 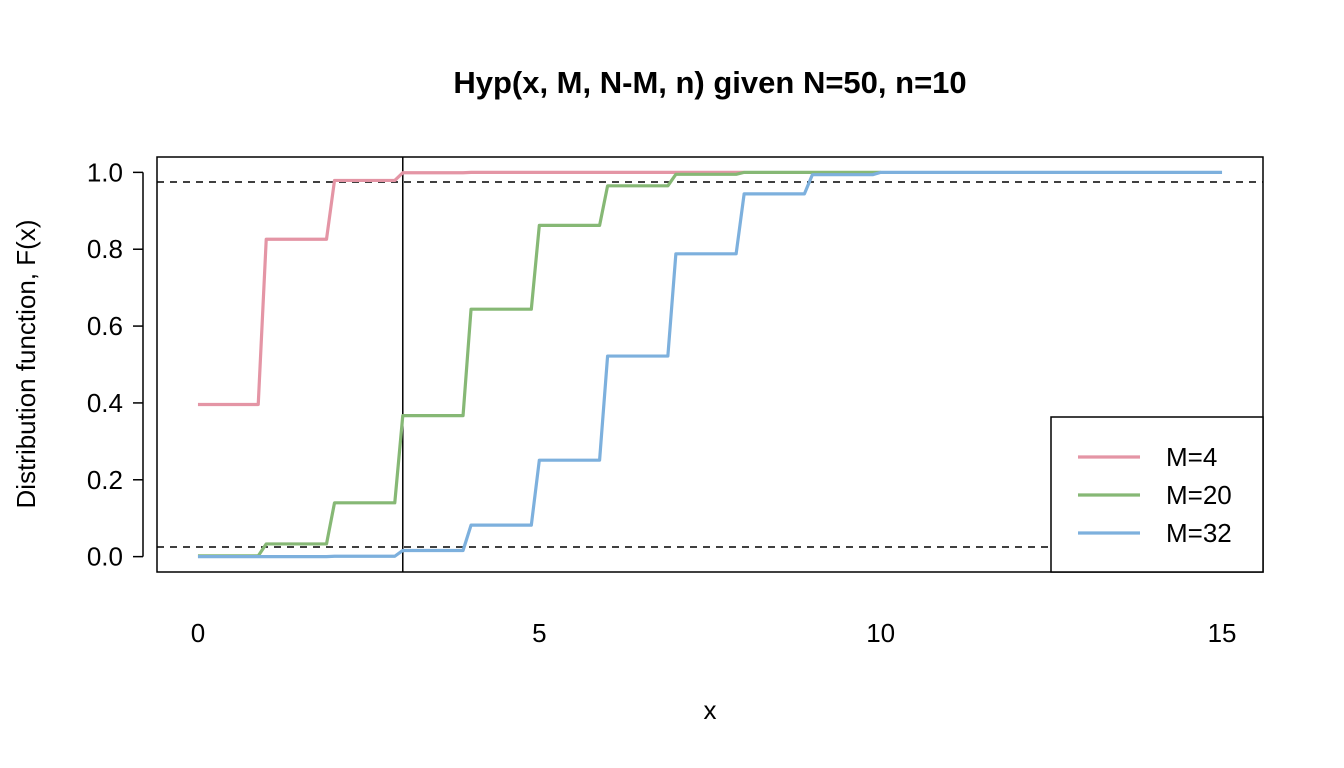 What do you see at coordinates (1191, 457) in the screenshot?
I see `legend-label: M=4` at bounding box center [1191, 457].